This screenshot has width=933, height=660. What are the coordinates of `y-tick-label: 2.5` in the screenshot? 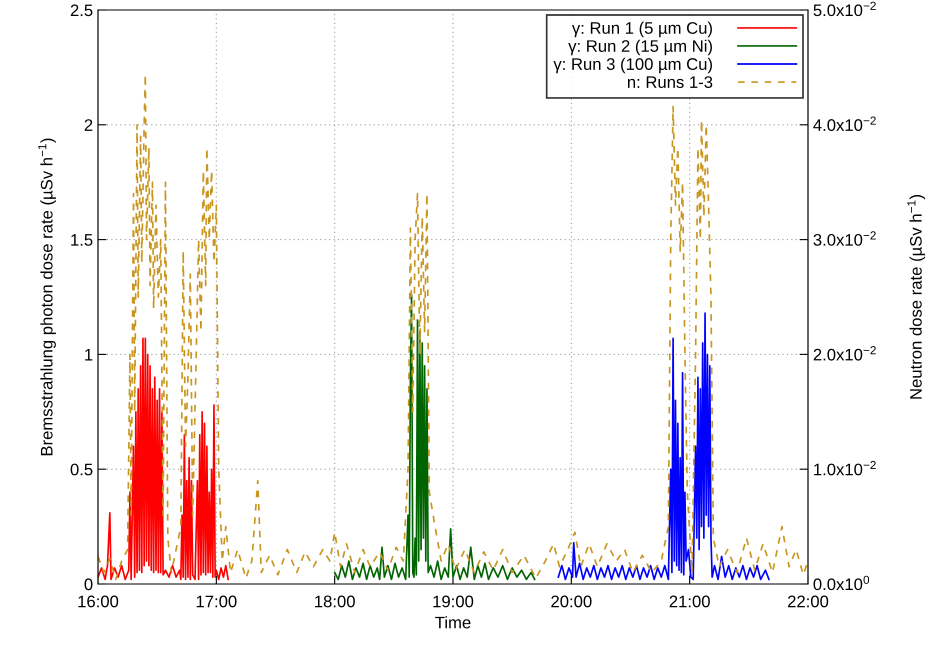 It's located at (81, 10).